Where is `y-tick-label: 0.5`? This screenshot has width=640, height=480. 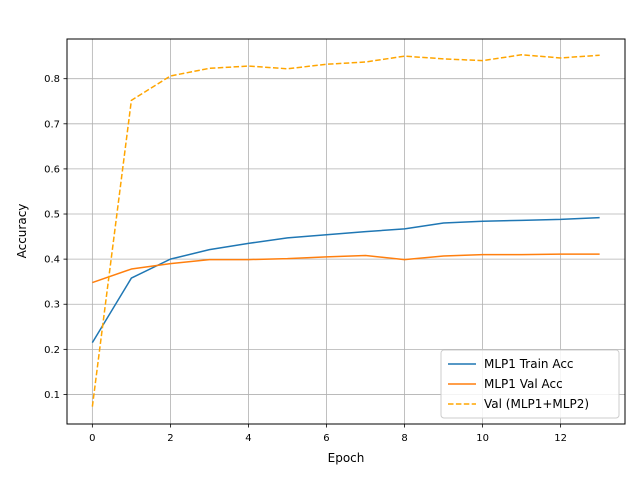
y-tick-label: 0.5 is located at coordinates (52, 215).